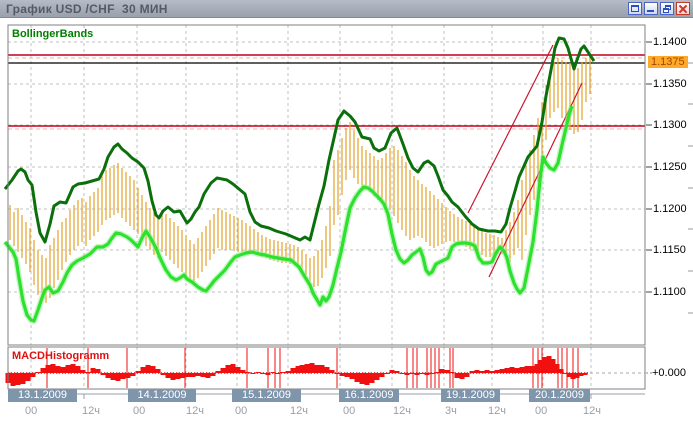  I want to click on window-title: График USD /CHF 30 МИН, so click(87, 9).